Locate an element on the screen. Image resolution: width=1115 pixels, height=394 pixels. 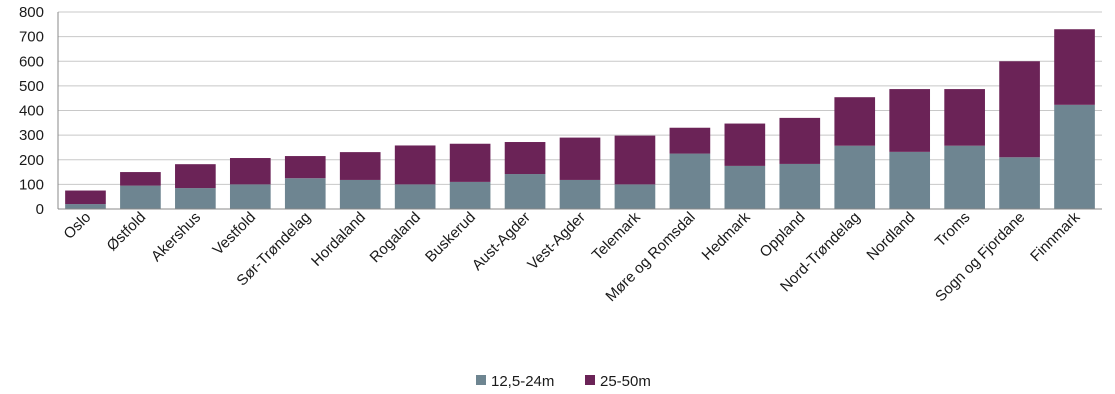
x-tick-label: Rogaland is located at coordinates (395, 237).